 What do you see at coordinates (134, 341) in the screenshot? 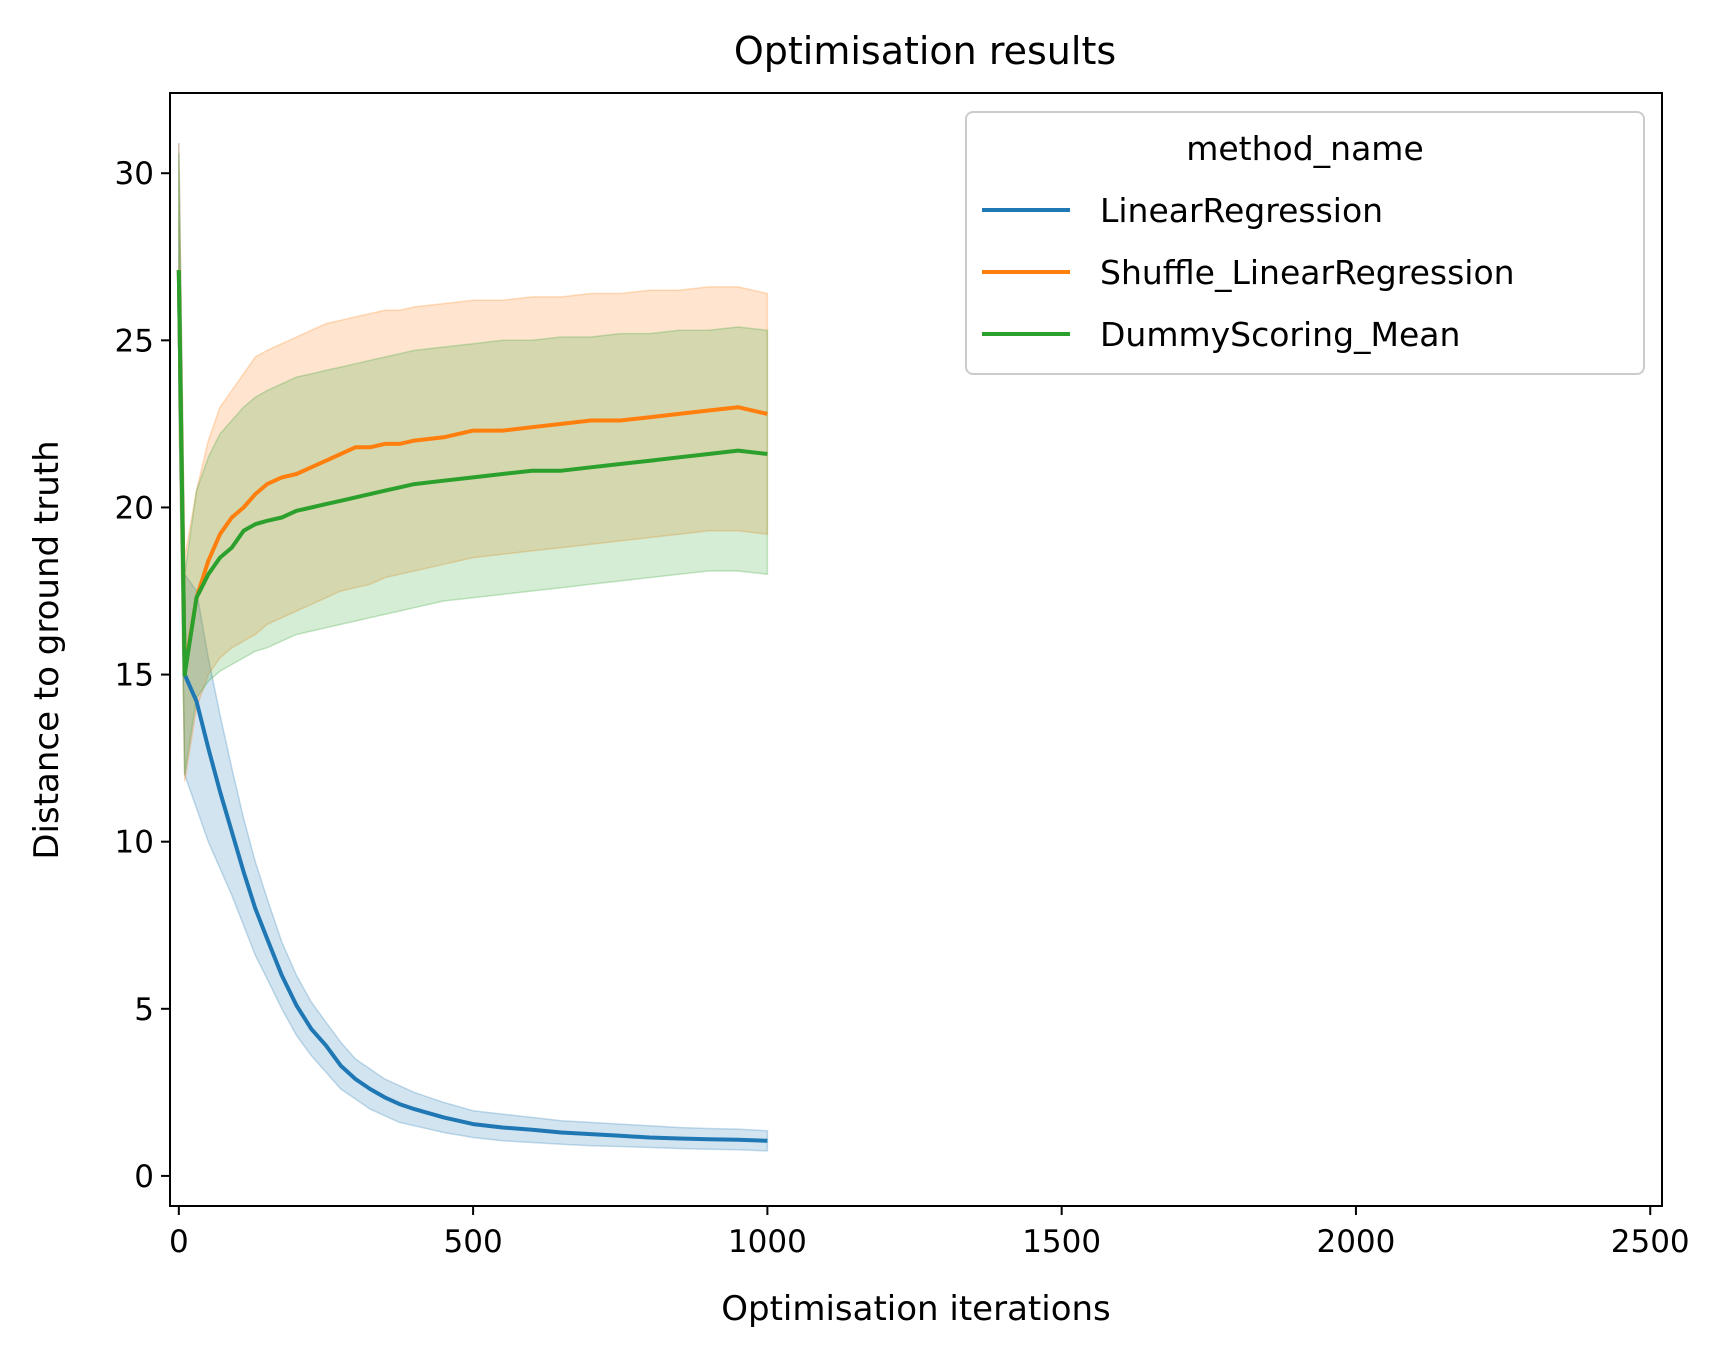
I see `y-tick-label: 25` at bounding box center [134, 341].